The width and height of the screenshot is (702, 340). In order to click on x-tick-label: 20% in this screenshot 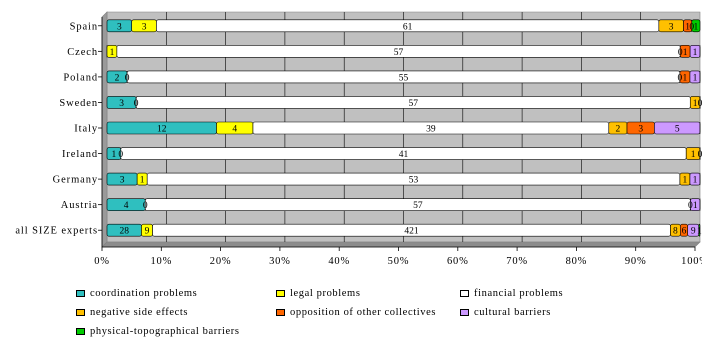, I will do `click(221, 261)`.